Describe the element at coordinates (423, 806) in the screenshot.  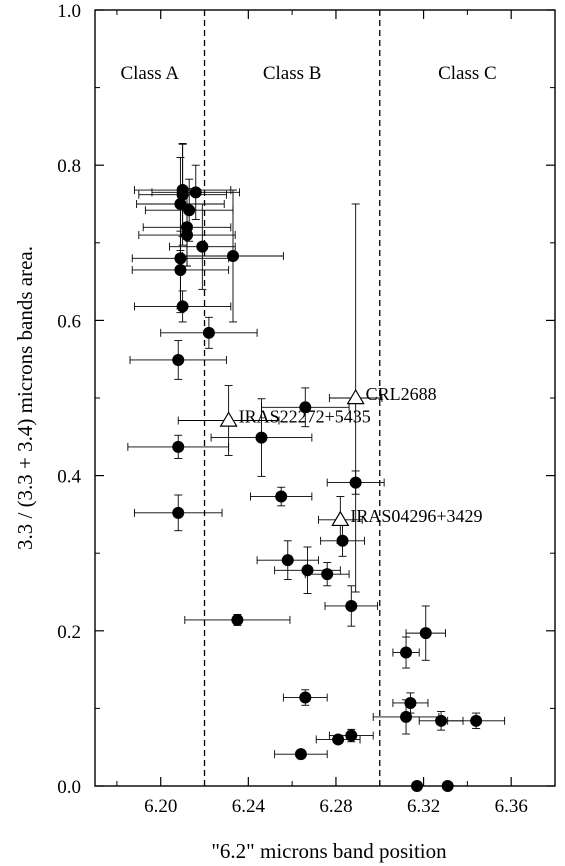
I see `x-tick-label: 6.32` at that location.